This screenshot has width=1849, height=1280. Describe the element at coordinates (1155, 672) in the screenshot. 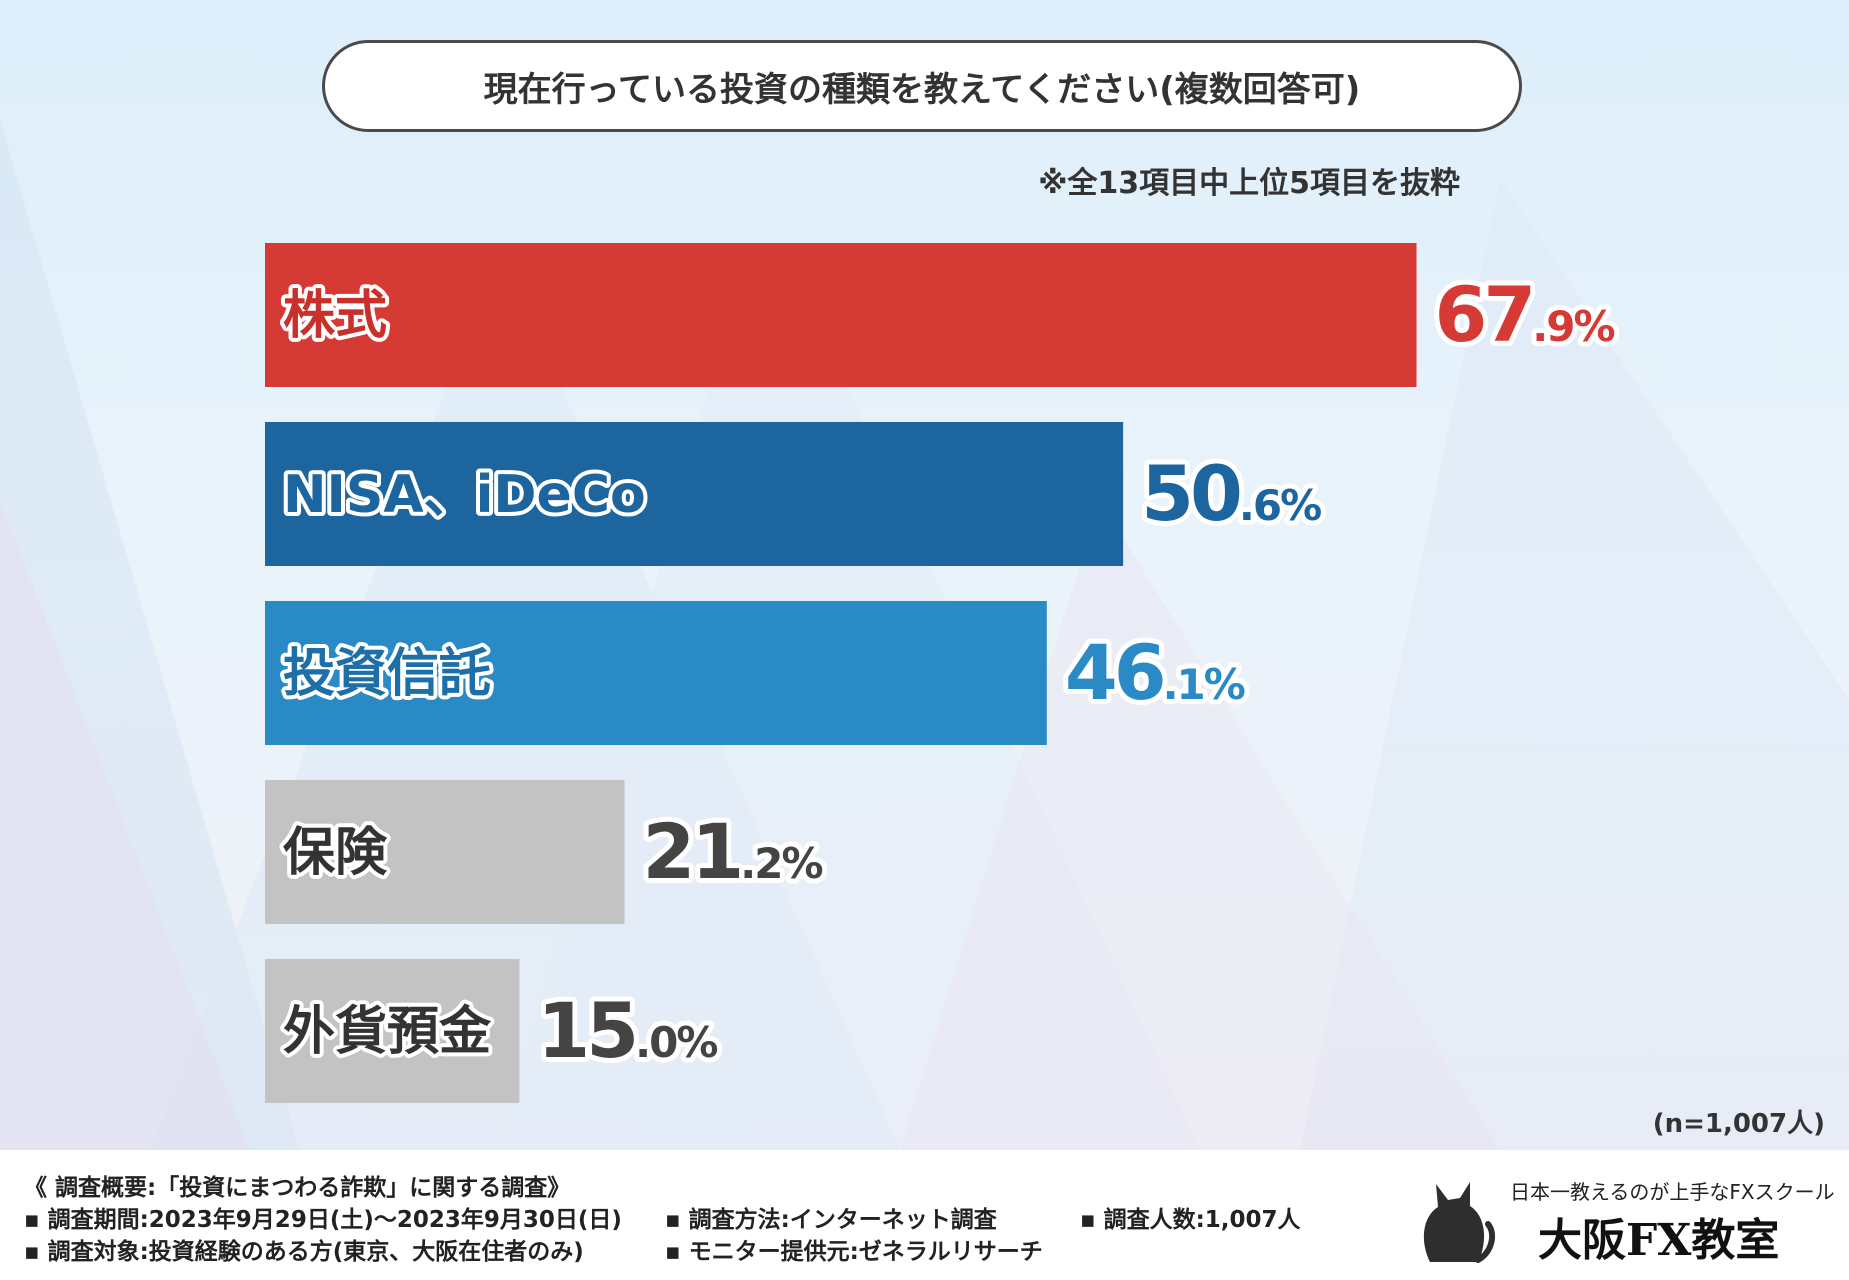

I see `value-label-2: 46.1%` at that location.